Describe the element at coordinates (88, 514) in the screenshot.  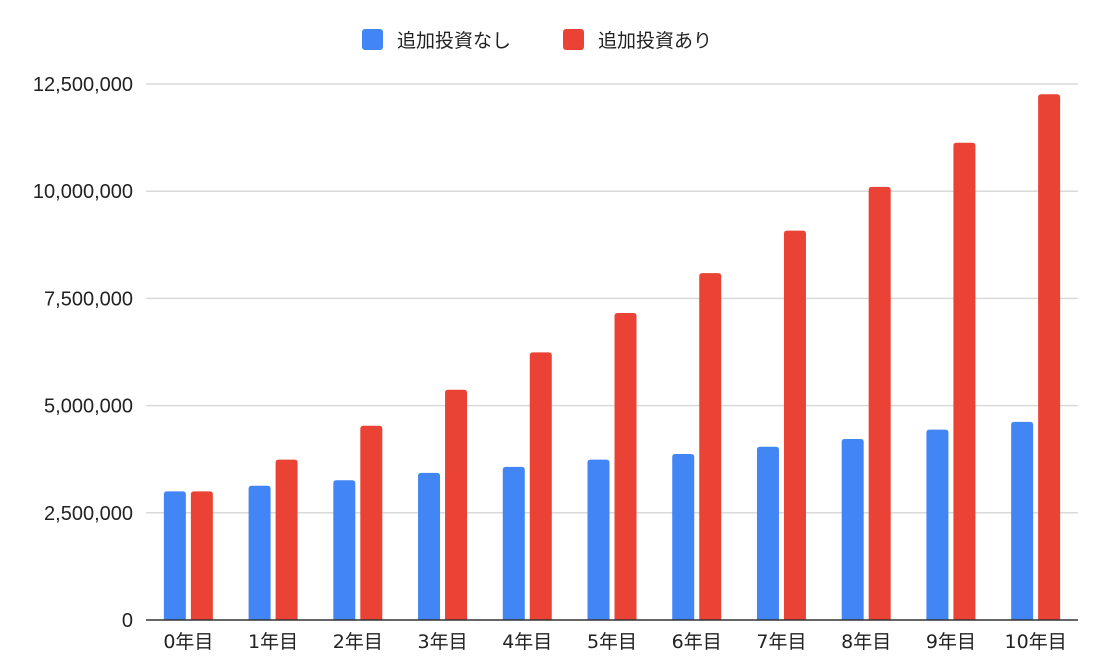
I see `y-tick-label: 2,500,000` at that location.